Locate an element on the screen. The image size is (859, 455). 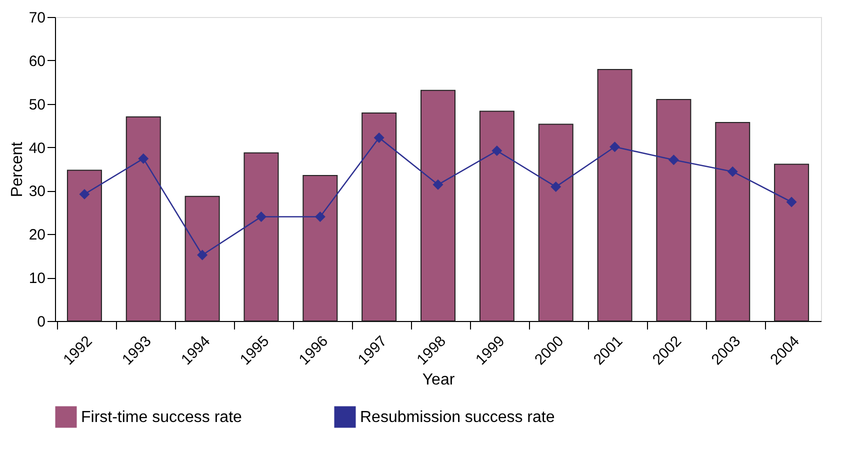
y-tick-label: 0 is located at coordinates (41, 322).